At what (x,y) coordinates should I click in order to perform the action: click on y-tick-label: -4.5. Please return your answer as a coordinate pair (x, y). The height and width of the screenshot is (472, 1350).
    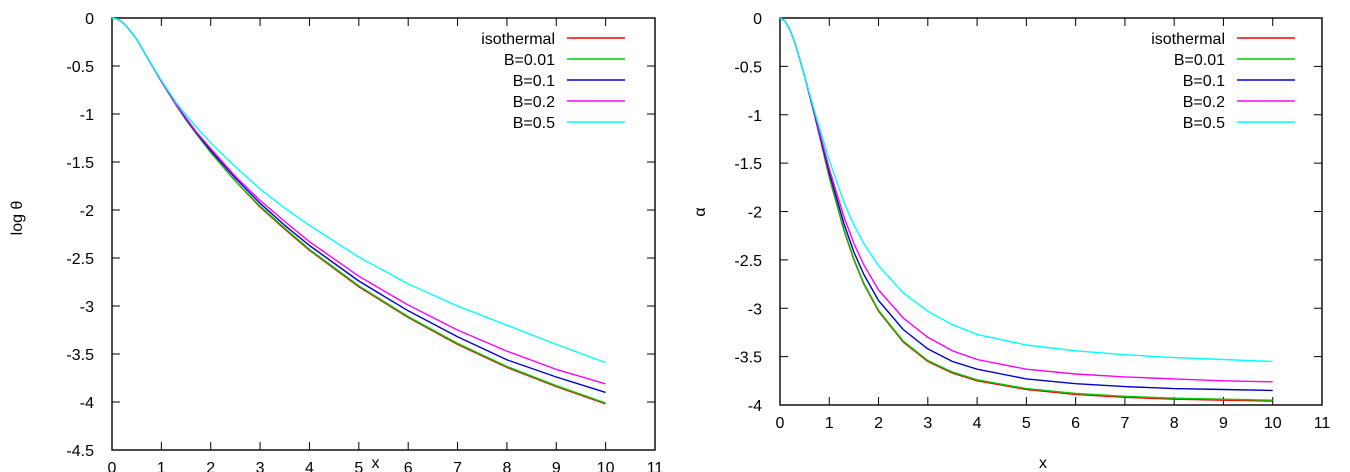
    Looking at the image, I should click on (80, 451).